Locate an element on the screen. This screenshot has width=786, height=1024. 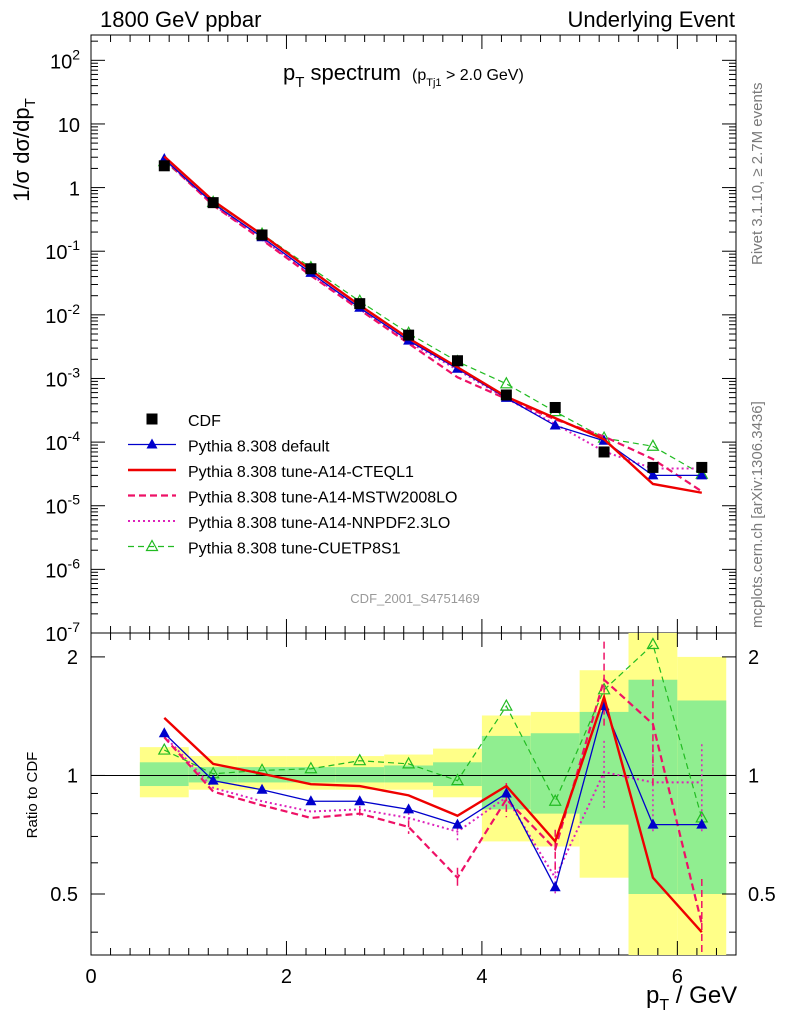
header-left: 1800 GeV ppbar is located at coordinates (180, 19).